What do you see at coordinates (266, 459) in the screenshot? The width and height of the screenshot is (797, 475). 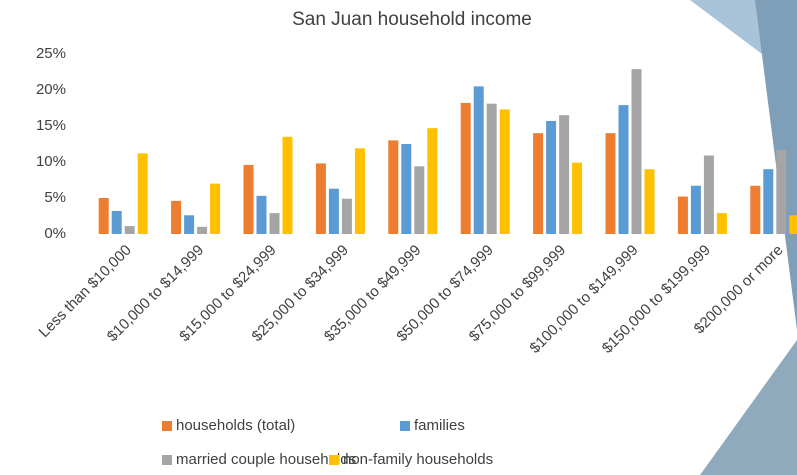 I see `legend-label: married couple households` at bounding box center [266, 459].